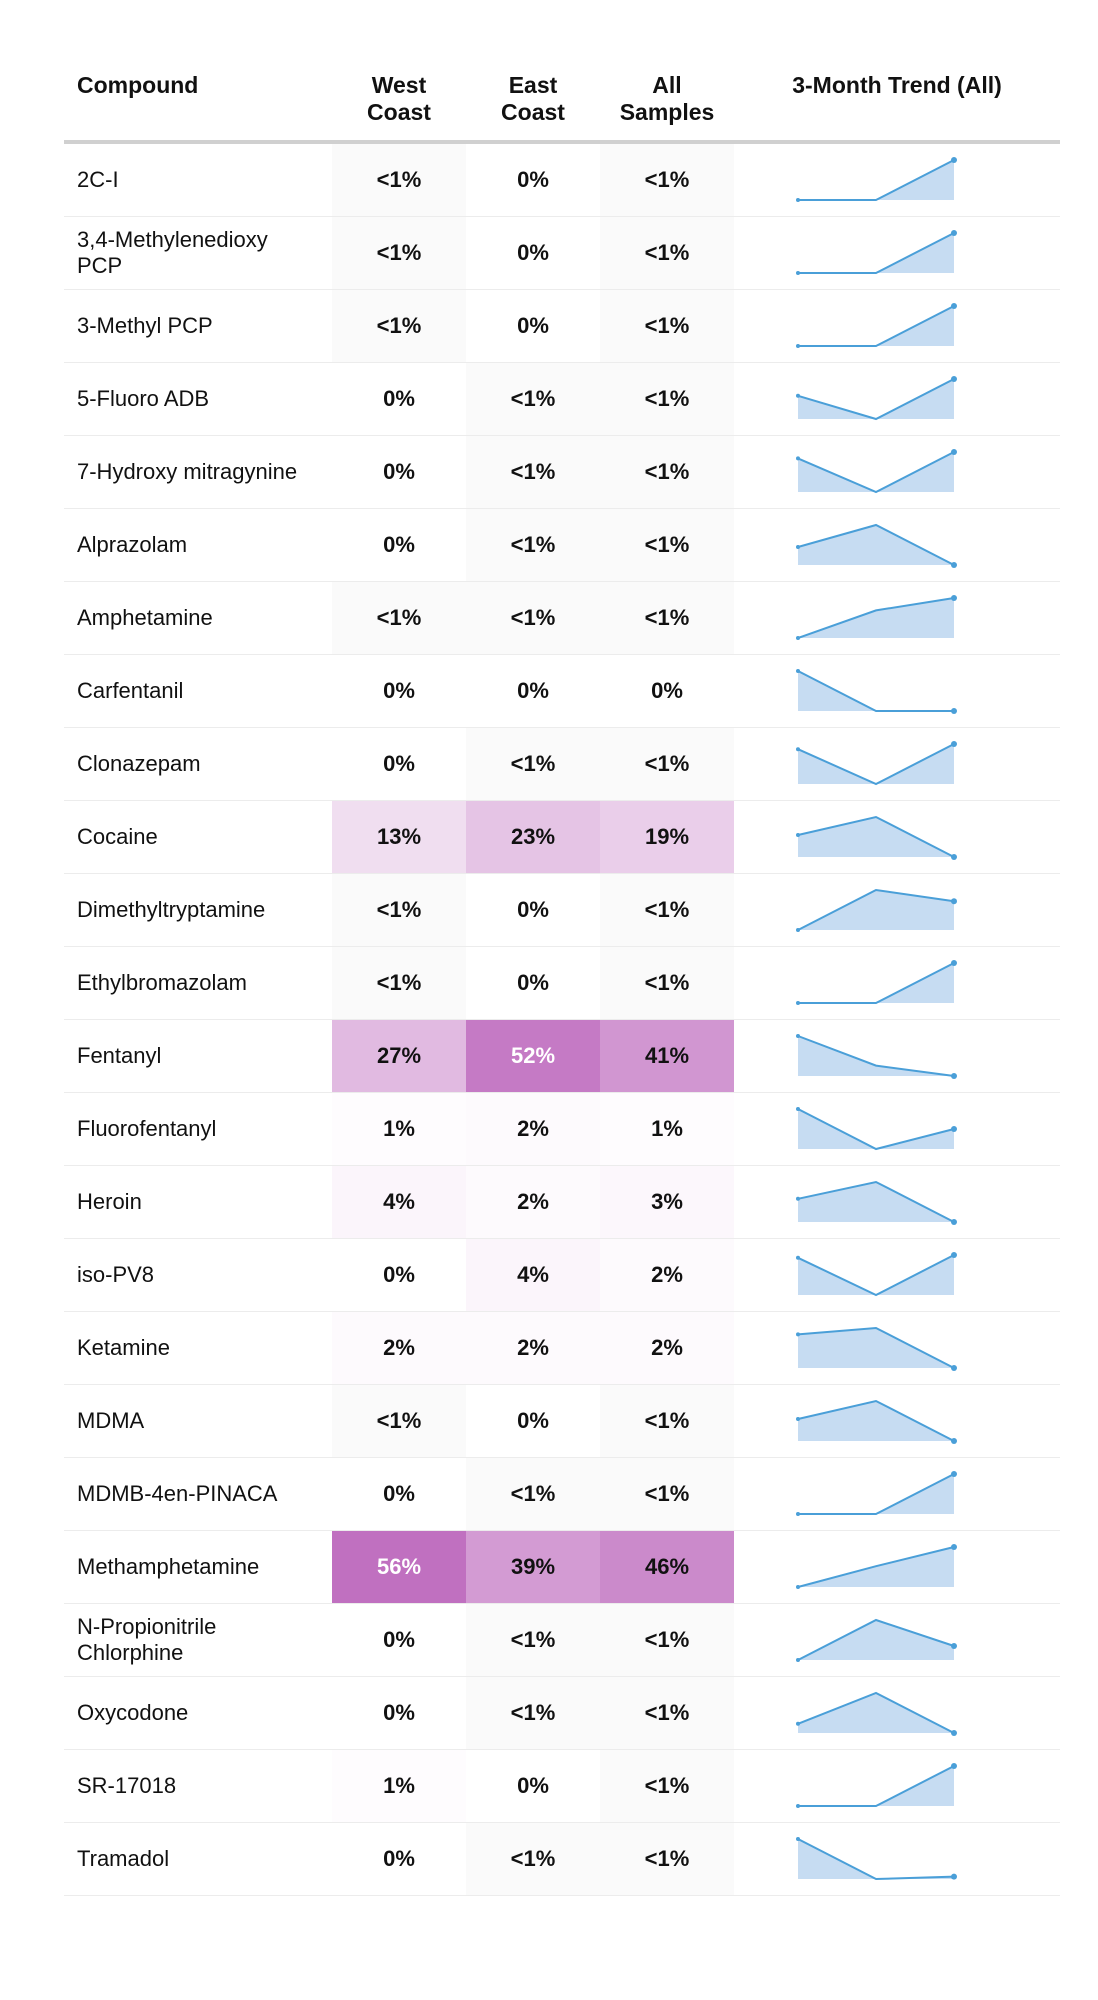 The height and width of the screenshot is (2000, 1098). What do you see at coordinates (198, 837) in the screenshot?
I see `compound-cell: Cocaine` at bounding box center [198, 837].